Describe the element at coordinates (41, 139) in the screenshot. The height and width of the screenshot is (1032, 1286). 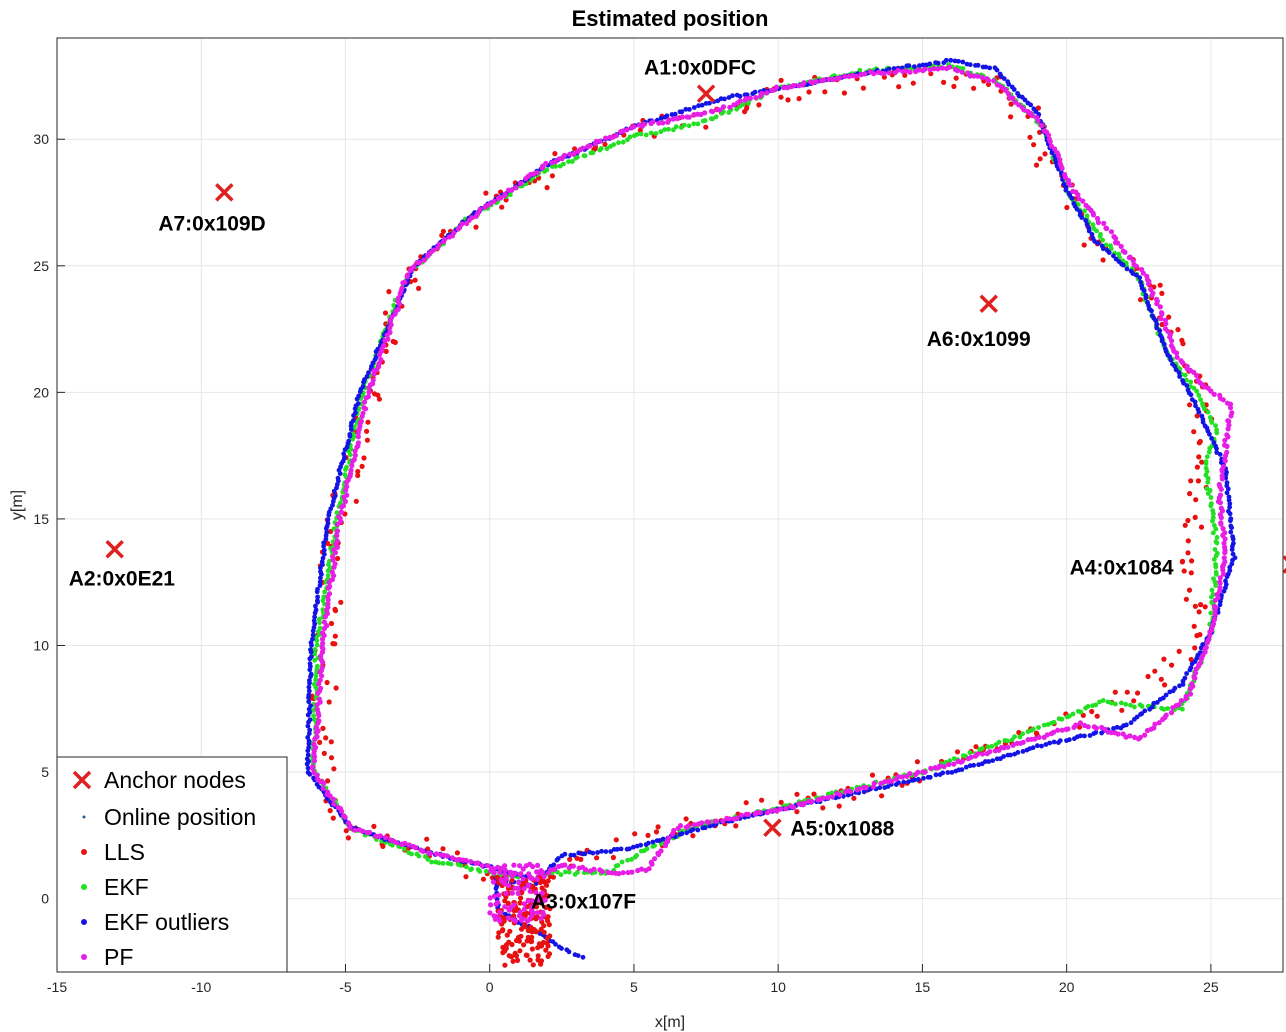
I see `y-tick-label: 30` at that location.